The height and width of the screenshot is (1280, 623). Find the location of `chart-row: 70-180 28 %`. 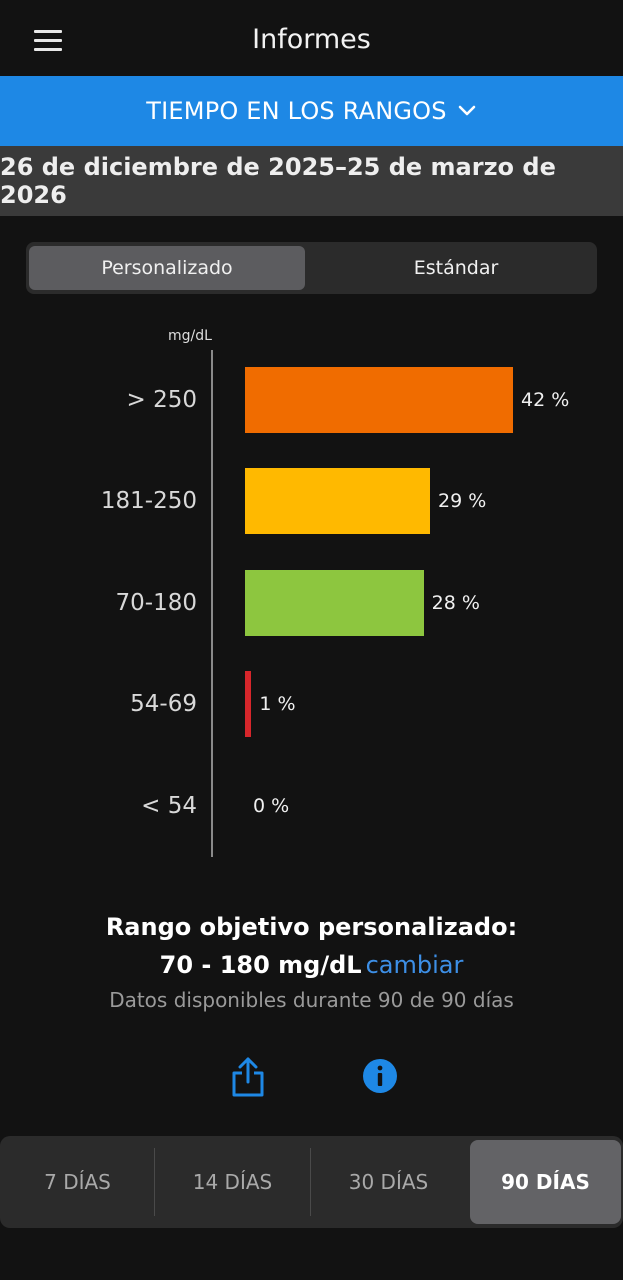

chart-row: 70-180 28 % is located at coordinates (311, 603).